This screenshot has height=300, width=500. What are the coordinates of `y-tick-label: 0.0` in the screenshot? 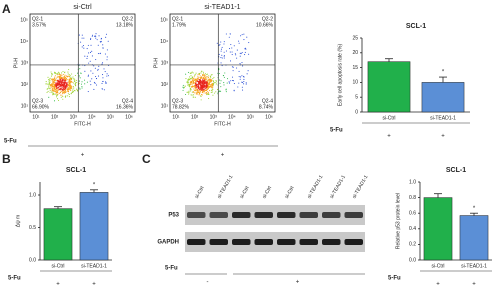 It's located at (32, 260).